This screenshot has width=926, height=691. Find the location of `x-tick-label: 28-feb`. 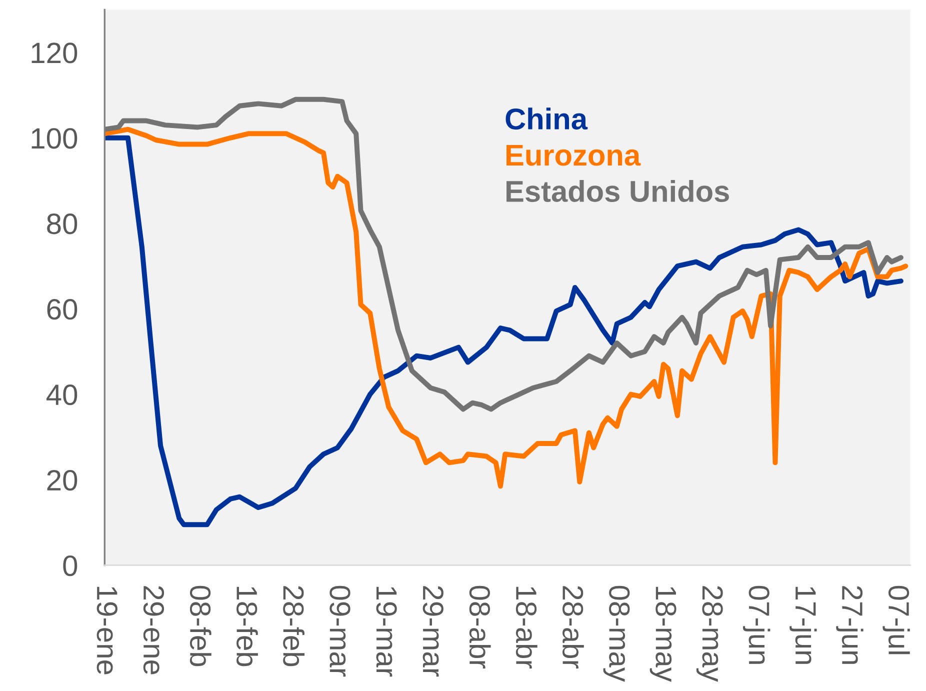

x-tick-label: 28-feb is located at coordinates (294, 626).